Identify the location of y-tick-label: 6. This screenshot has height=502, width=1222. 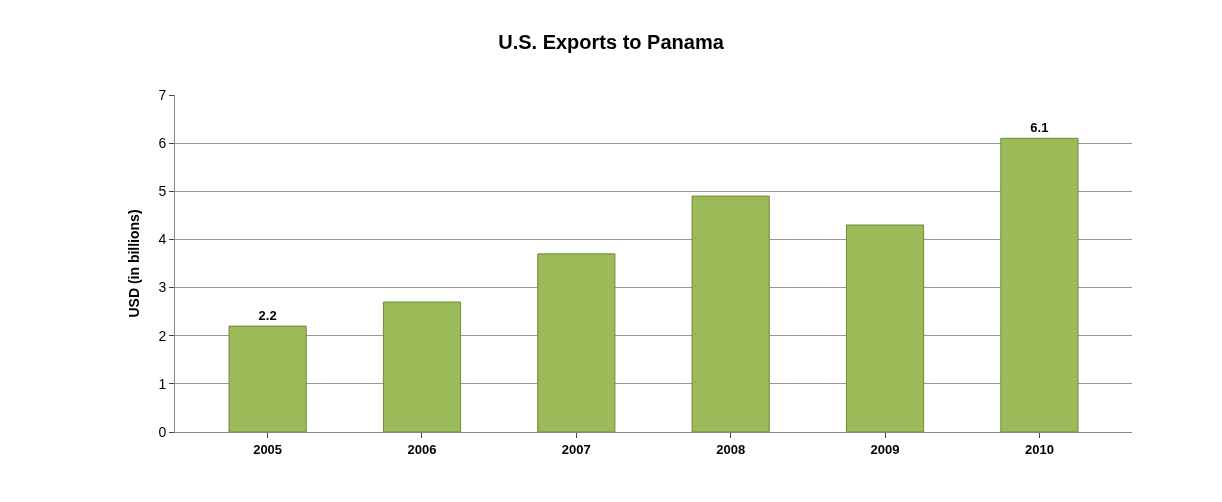
(162, 143).